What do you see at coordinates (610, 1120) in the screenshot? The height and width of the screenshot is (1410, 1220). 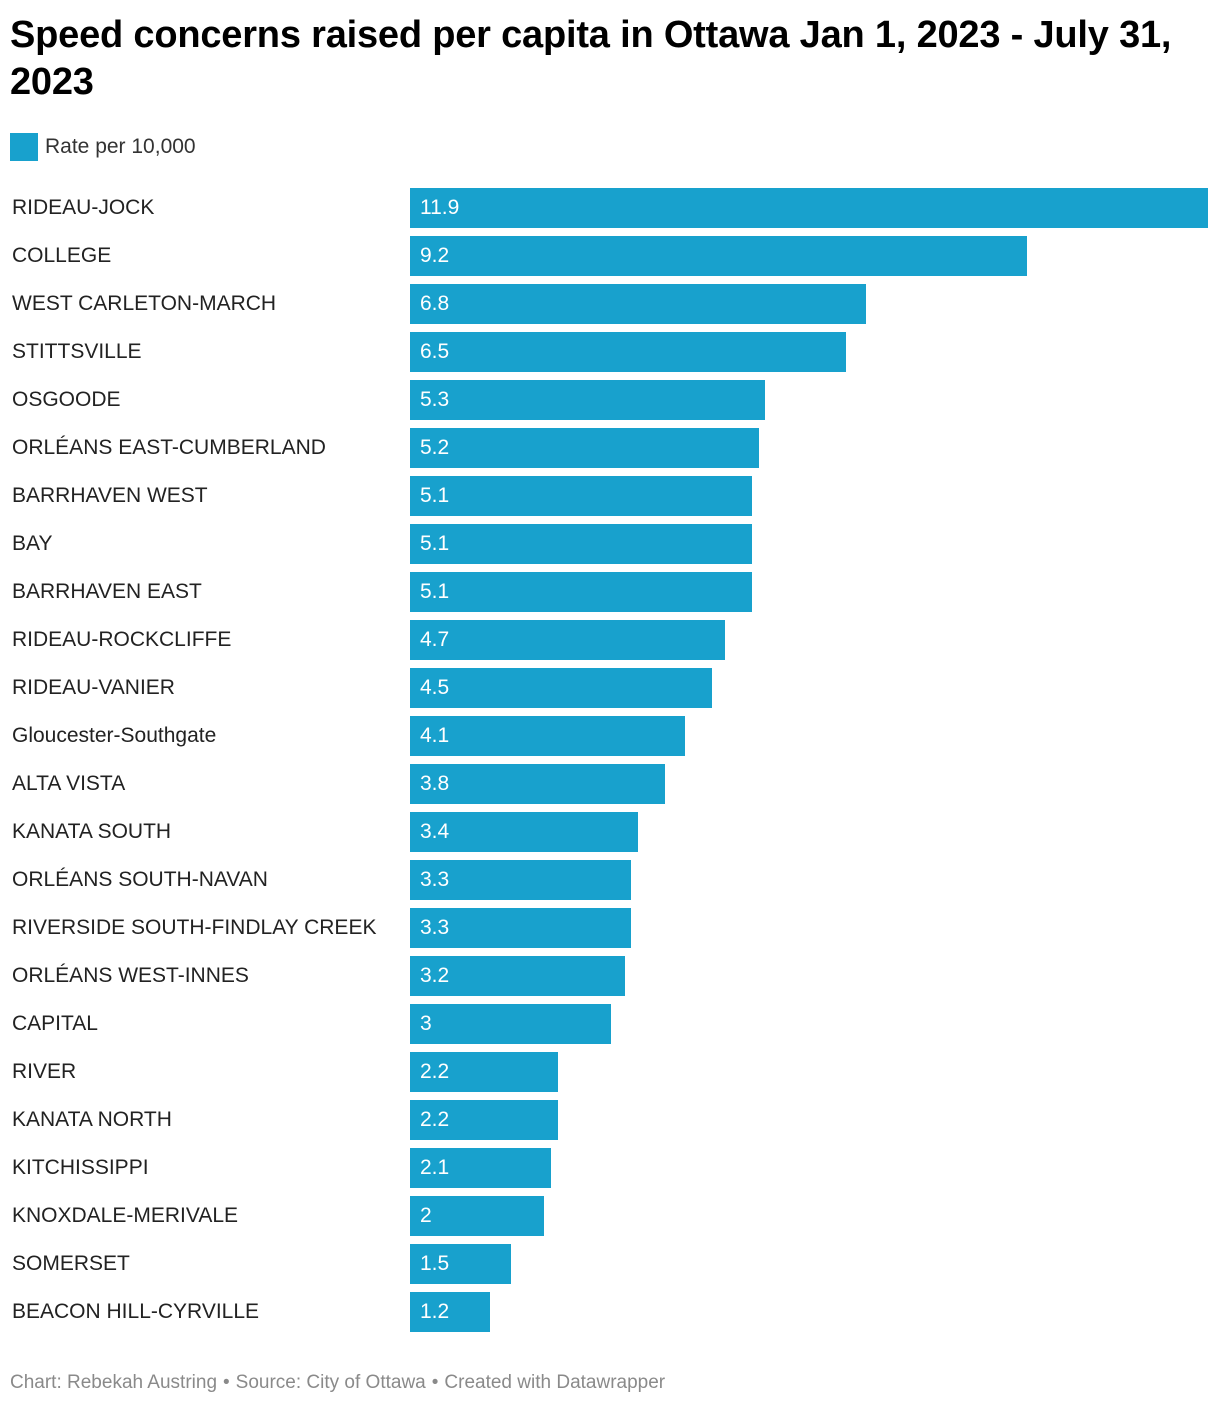 I see `bar-row: KANATA NORTH 2.2` at bounding box center [610, 1120].